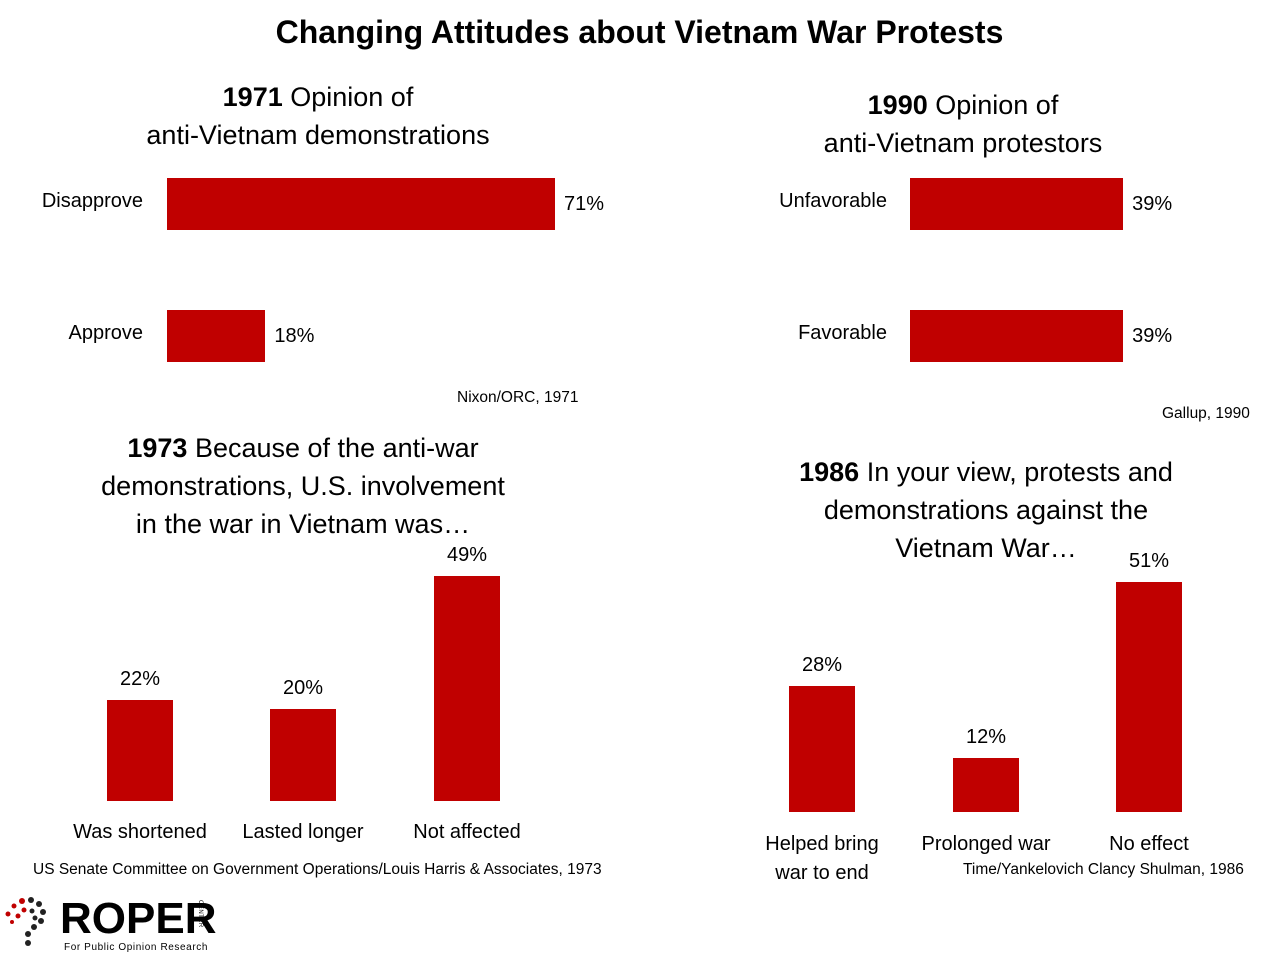  Describe the element at coordinates (294, 336) in the screenshot. I see `chart-1971-value-approve: 18%` at that location.